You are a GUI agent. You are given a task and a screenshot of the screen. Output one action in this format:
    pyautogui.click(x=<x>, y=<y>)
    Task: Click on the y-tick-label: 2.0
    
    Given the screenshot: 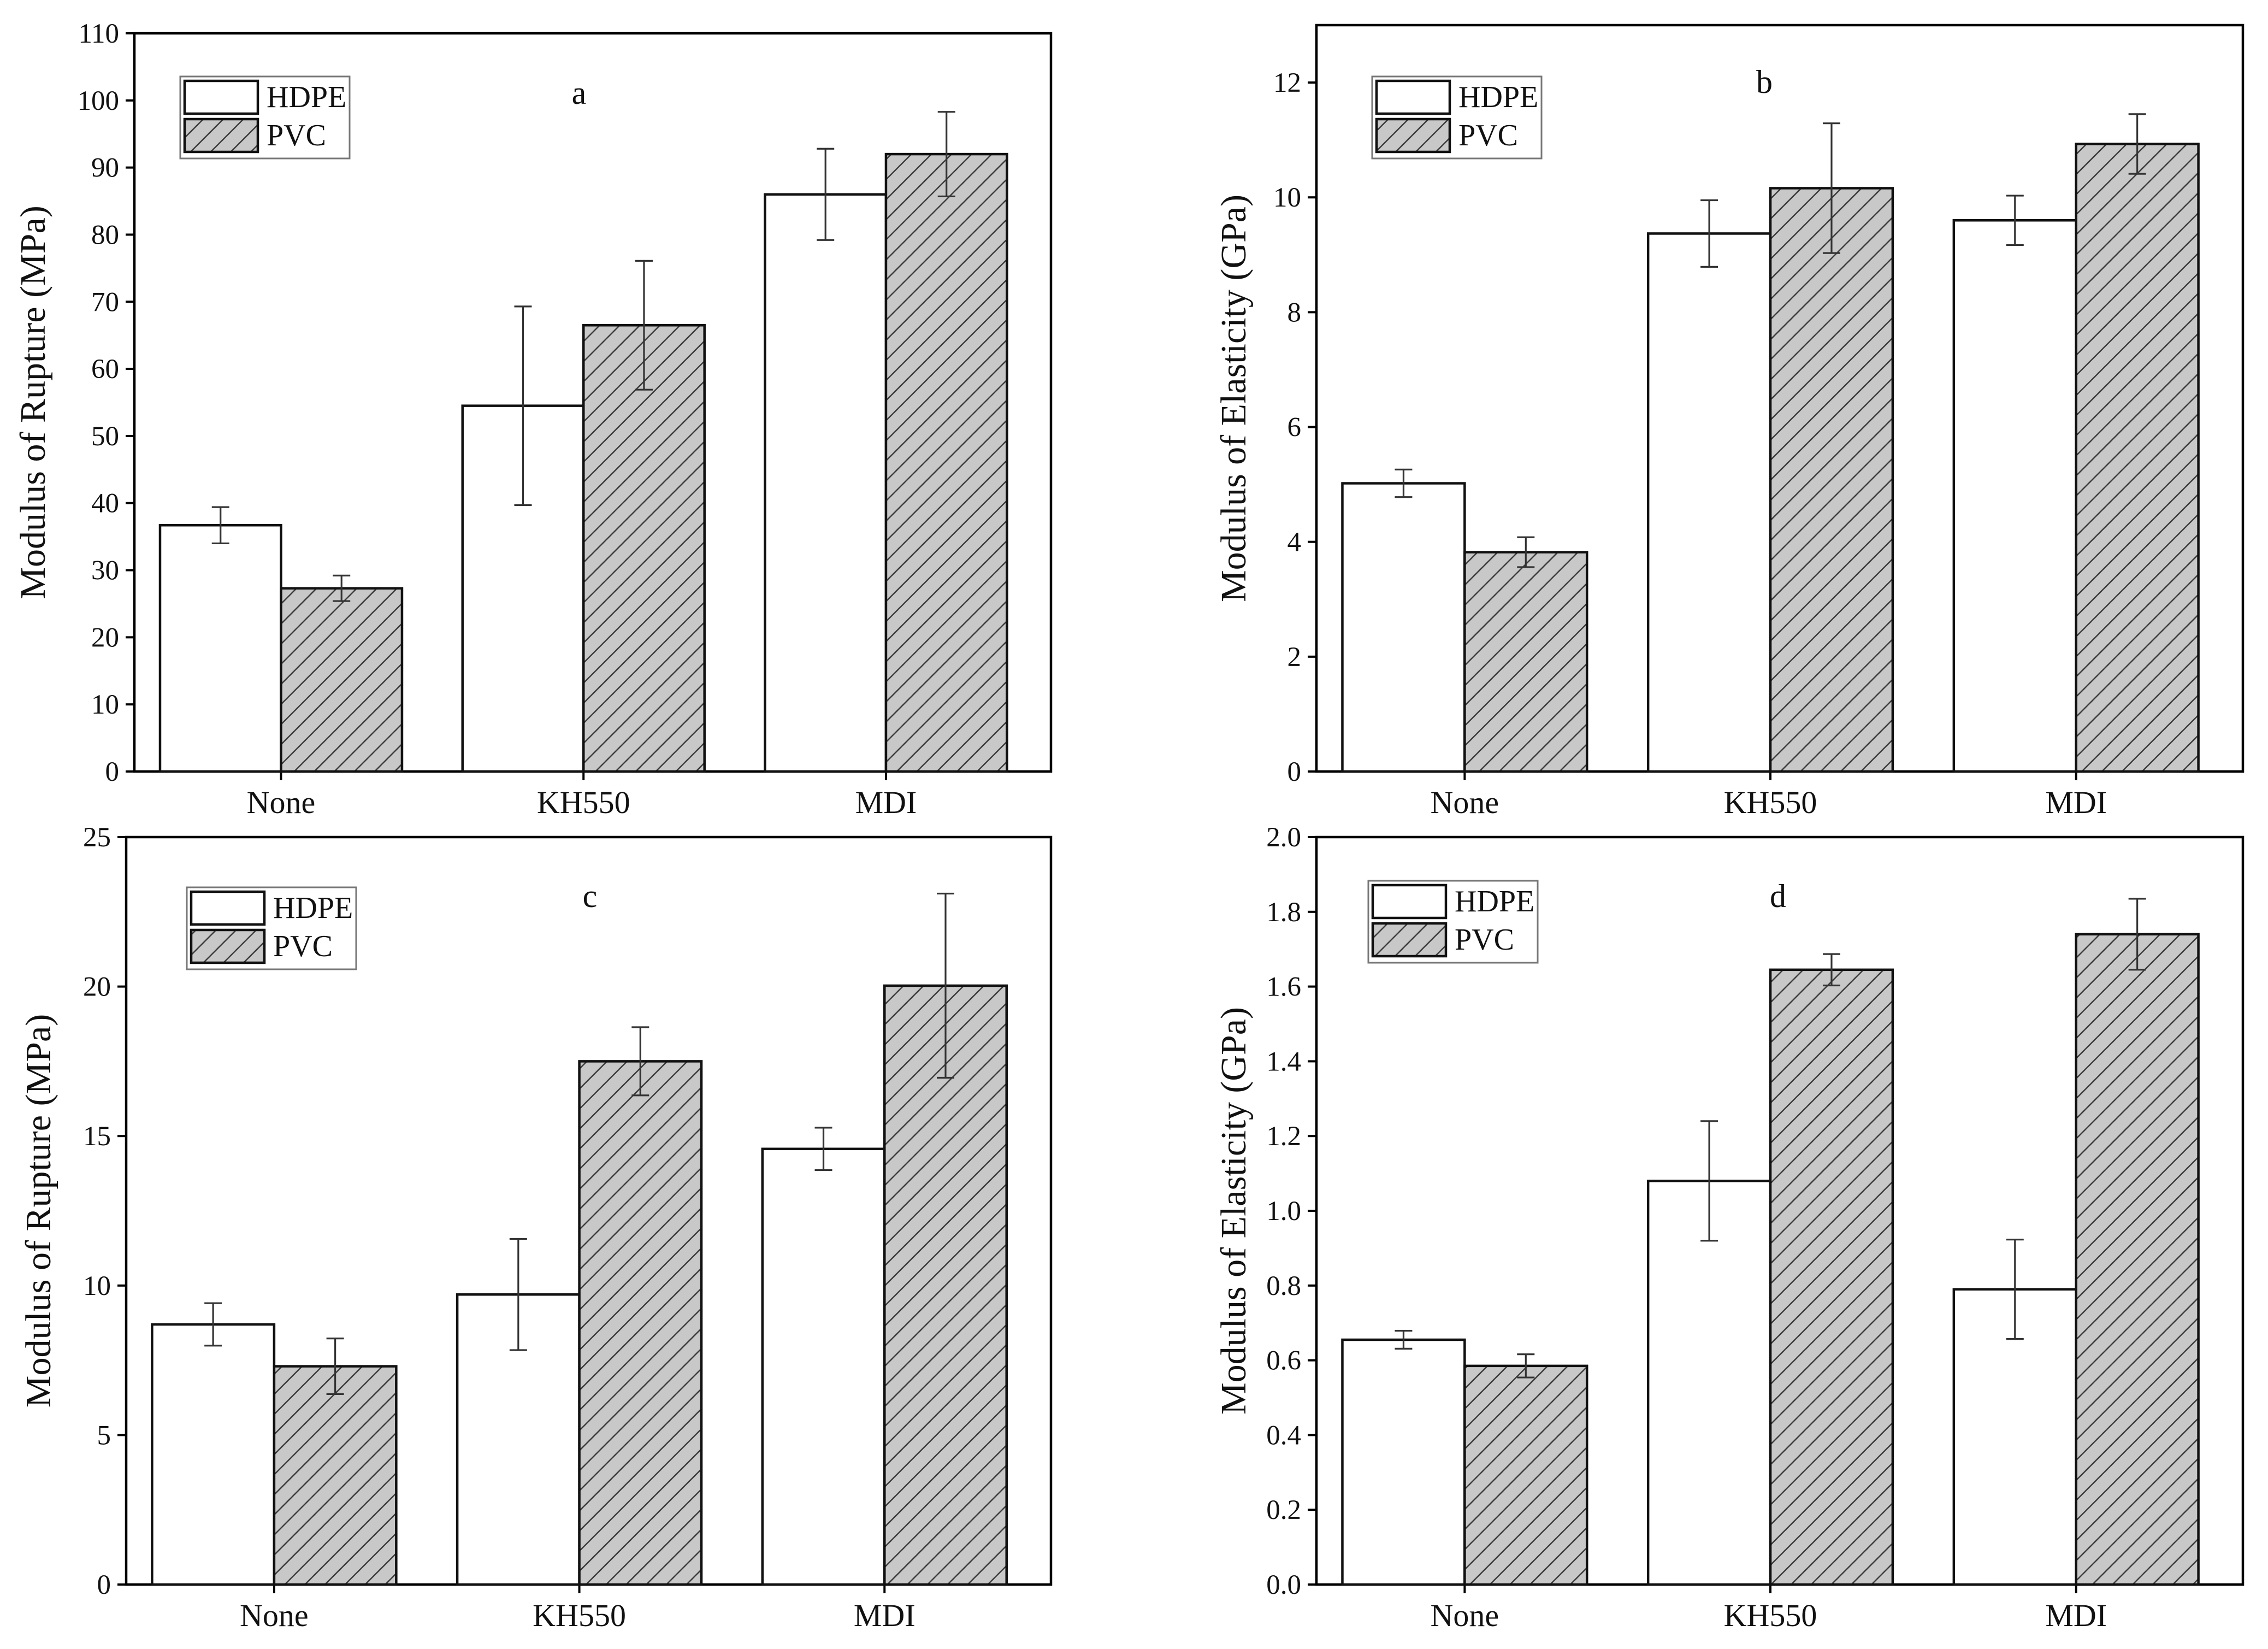 What is the action you would take?
    pyautogui.click(x=1283, y=838)
    